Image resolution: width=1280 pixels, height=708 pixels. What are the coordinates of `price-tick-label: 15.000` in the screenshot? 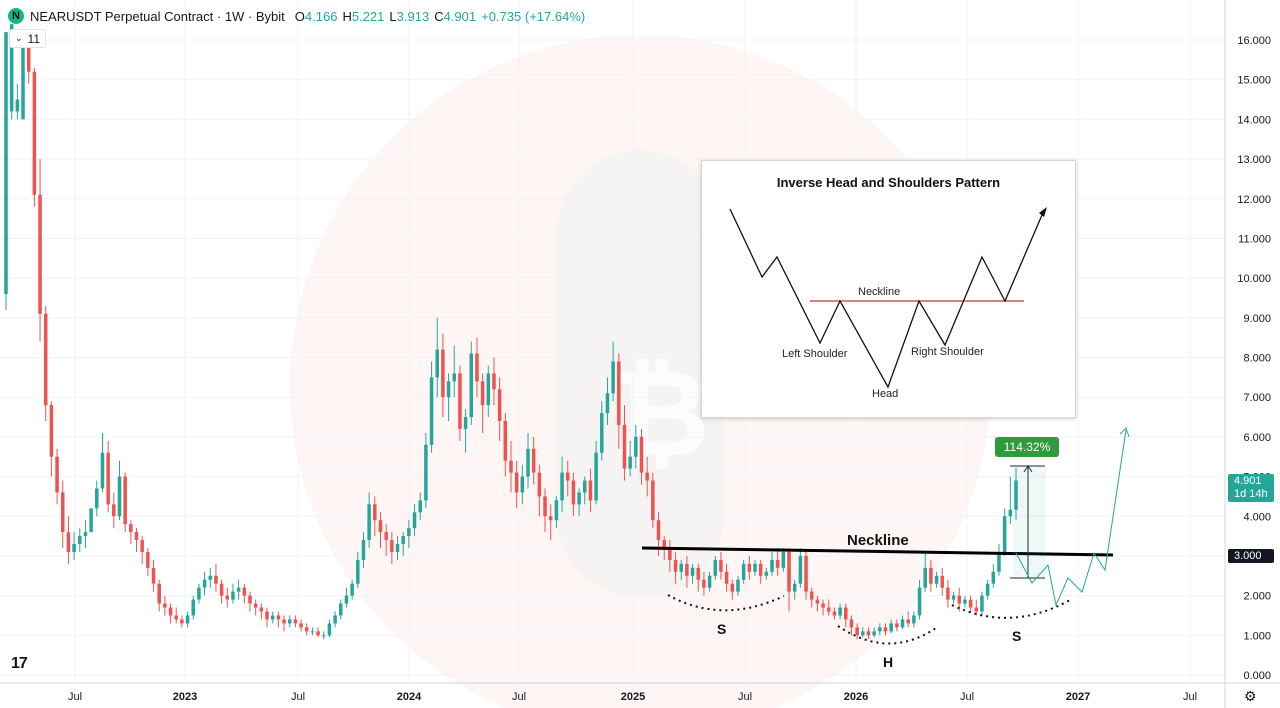 It's located at (1254, 81).